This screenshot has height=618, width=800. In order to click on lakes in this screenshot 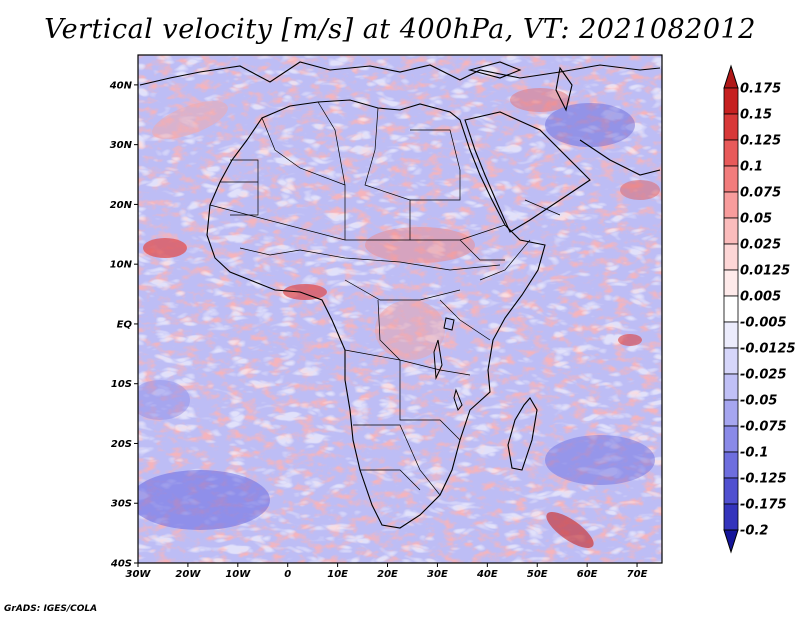, I will do `click(448, 364)`.